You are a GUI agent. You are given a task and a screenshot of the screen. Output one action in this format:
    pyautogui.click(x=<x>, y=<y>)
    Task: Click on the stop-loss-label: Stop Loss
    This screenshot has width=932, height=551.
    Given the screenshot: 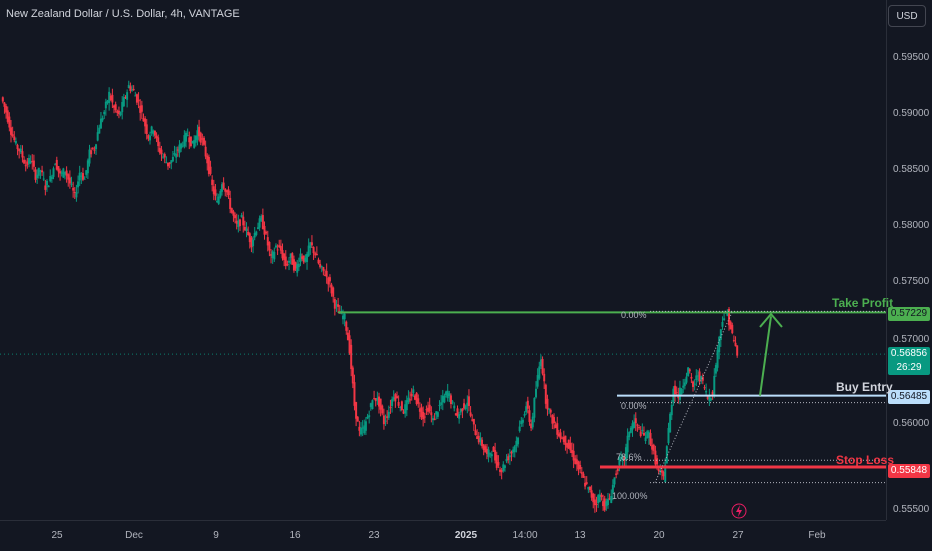 What is the action you would take?
    pyautogui.click(x=865, y=460)
    